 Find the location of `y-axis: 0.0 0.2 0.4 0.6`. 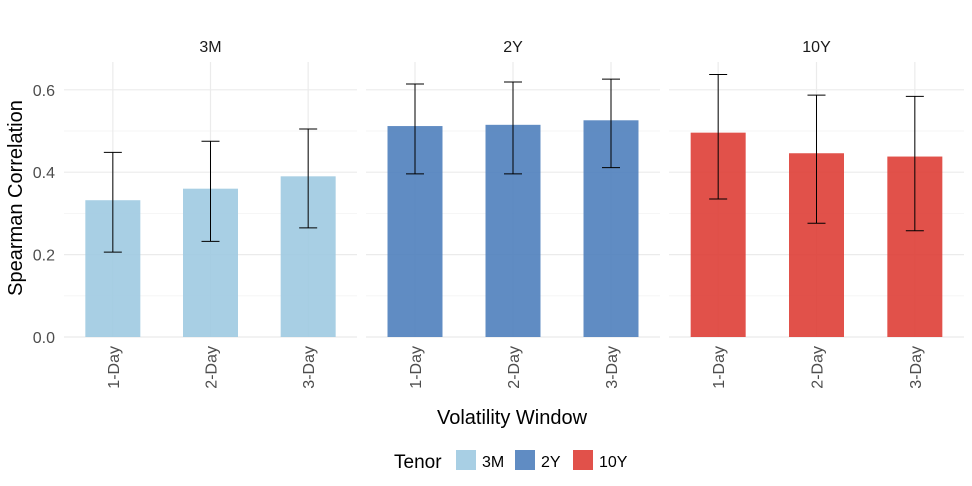

y-axis: 0.0 0.2 0.4 0.6 is located at coordinates (44, 215).